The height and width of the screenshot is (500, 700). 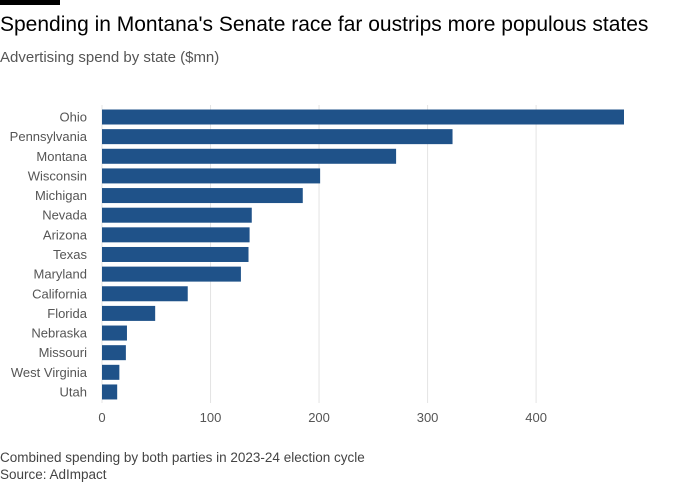 What do you see at coordinates (171, 274) in the screenshot?
I see `bar-maryland` at bounding box center [171, 274].